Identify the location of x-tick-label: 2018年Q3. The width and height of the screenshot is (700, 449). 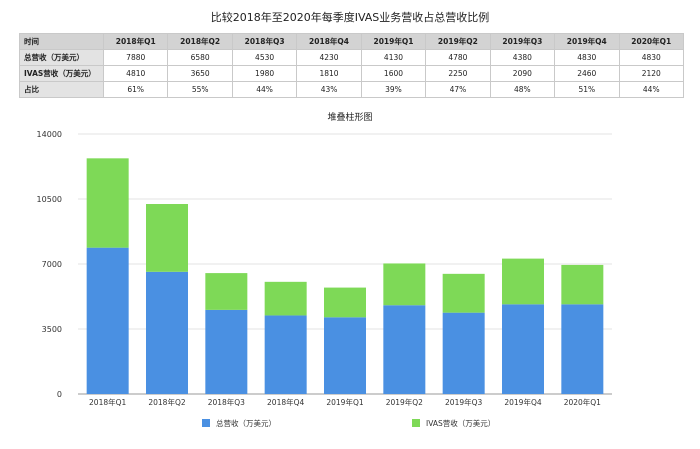
(226, 402).